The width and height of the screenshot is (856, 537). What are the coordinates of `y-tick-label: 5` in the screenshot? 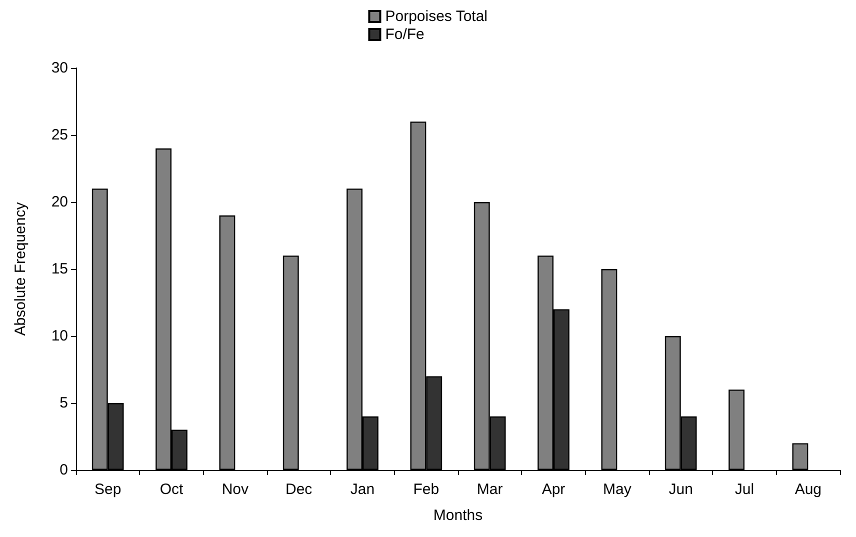 It's located at (64, 403).